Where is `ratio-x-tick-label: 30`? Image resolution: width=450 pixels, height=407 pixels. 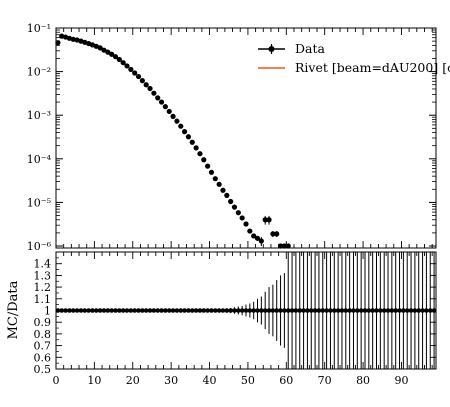 ratio-x-tick-label: 30 is located at coordinates (171, 380).